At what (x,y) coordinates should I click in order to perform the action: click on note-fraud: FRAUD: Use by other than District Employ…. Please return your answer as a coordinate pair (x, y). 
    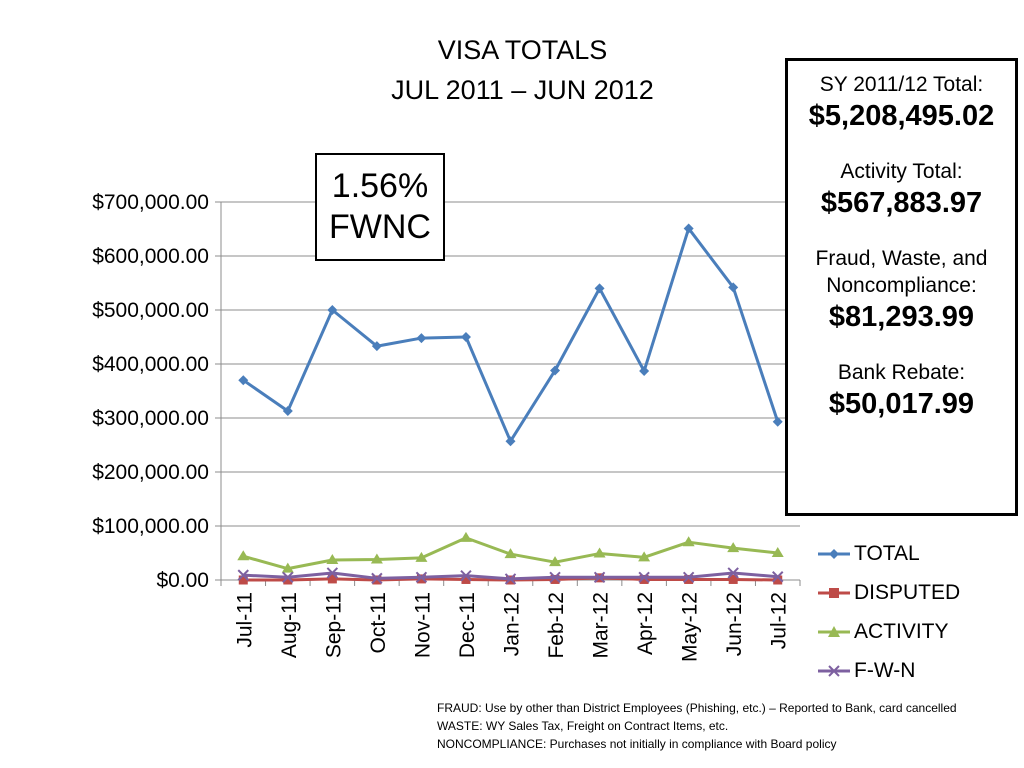
    Looking at the image, I should click on (697, 708).